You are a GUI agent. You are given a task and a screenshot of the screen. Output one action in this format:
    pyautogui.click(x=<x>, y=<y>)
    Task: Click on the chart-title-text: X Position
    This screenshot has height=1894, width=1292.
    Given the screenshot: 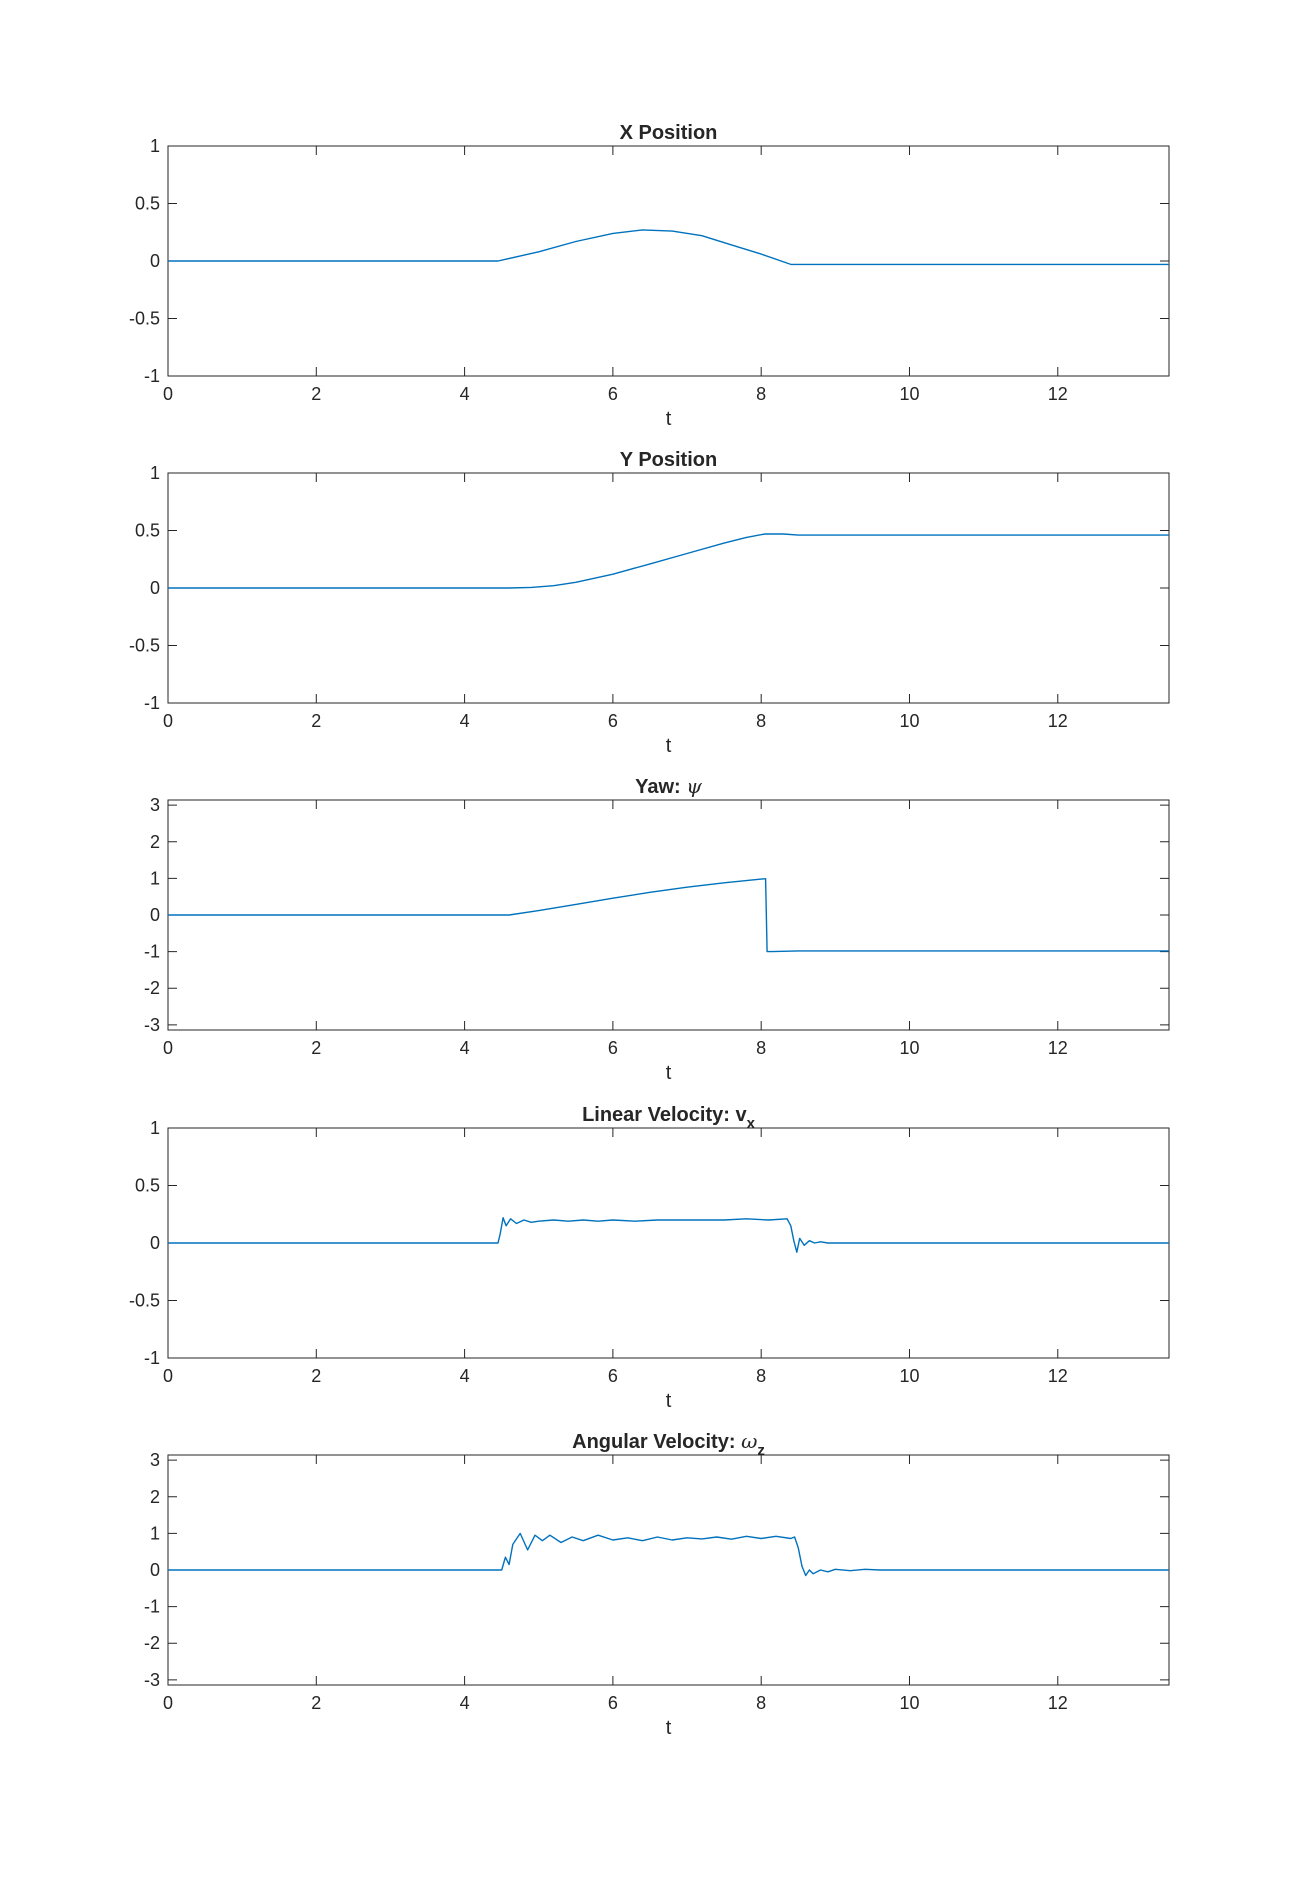 What is the action you would take?
    pyautogui.click(x=669, y=133)
    